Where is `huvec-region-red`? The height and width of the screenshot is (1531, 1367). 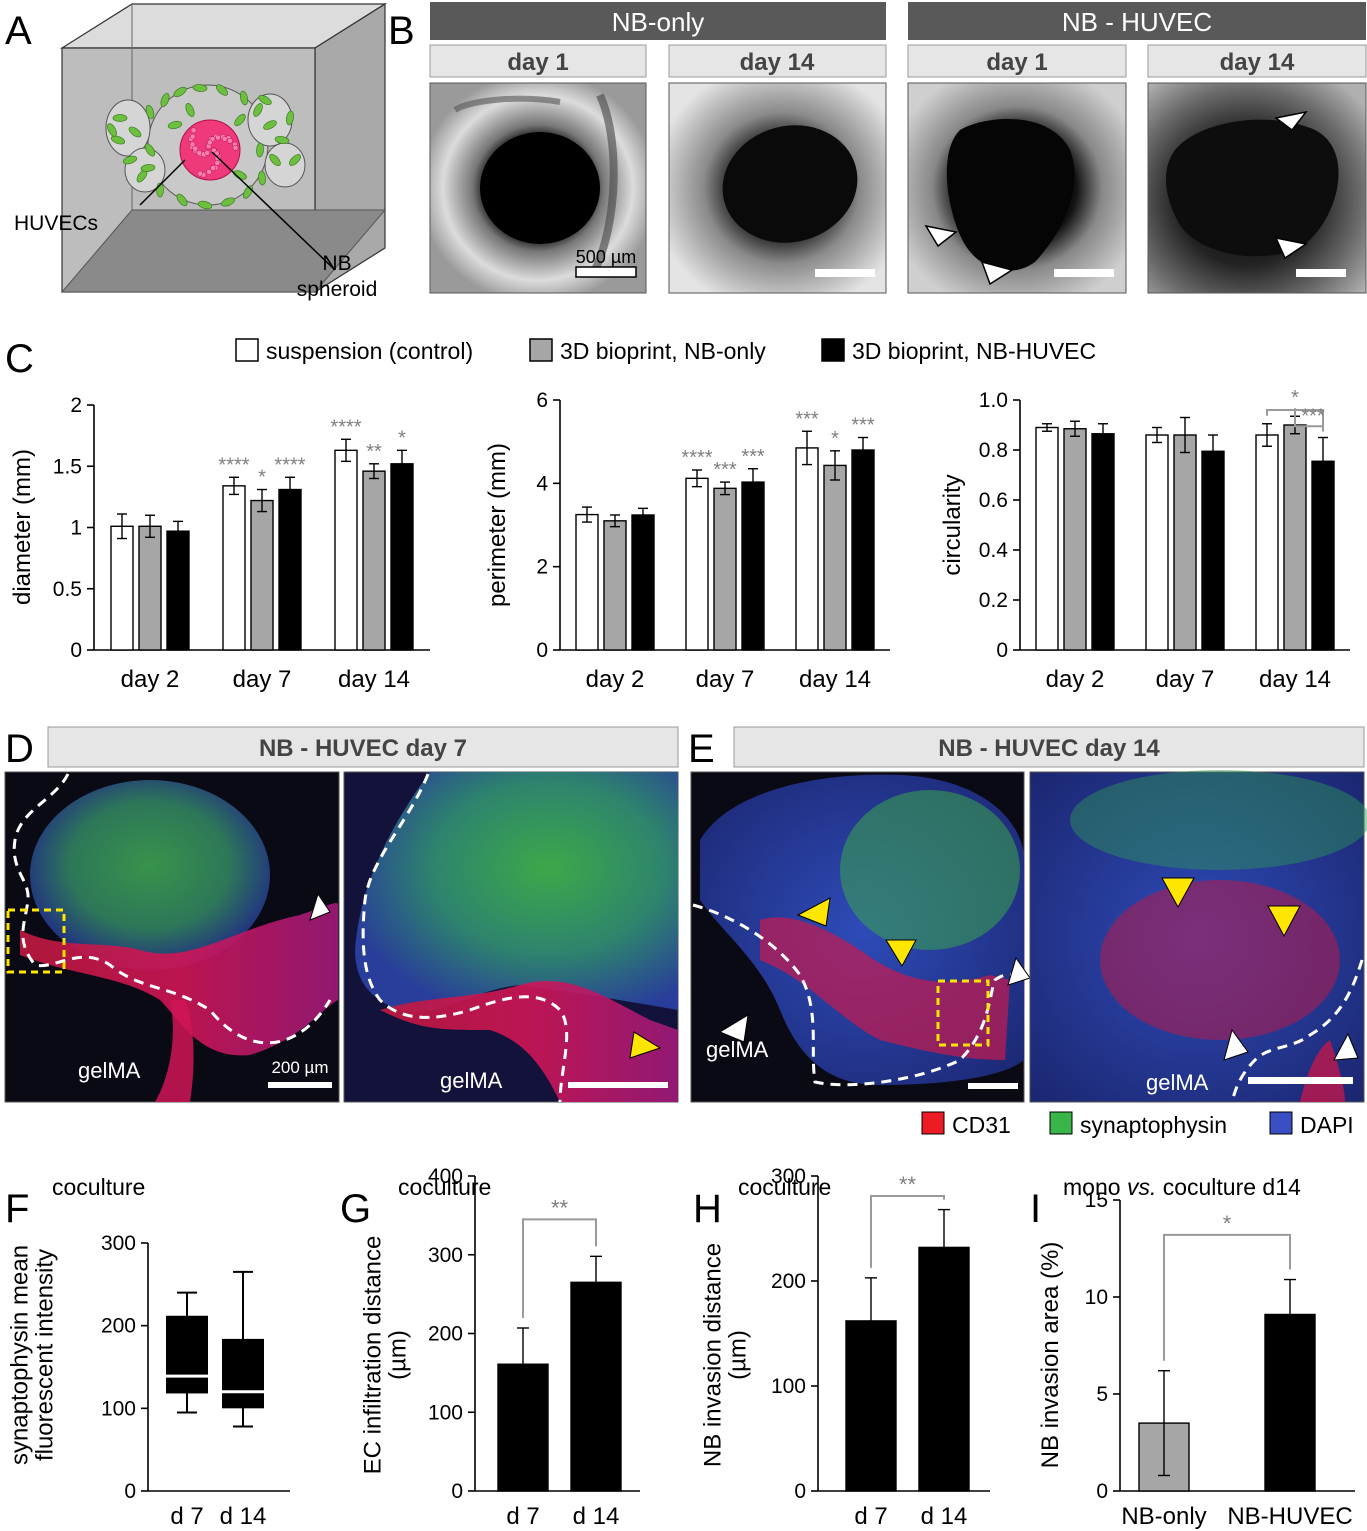 huvec-region-red is located at coordinates (1220, 960).